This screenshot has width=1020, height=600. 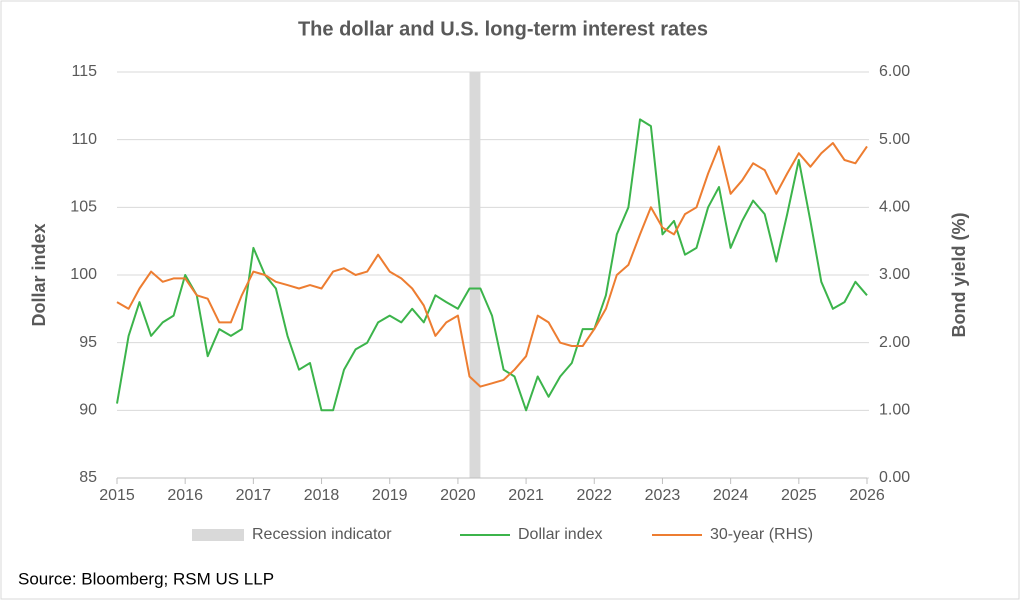 I want to click on legend-label: 30-year (RHS), so click(x=761, y=534).